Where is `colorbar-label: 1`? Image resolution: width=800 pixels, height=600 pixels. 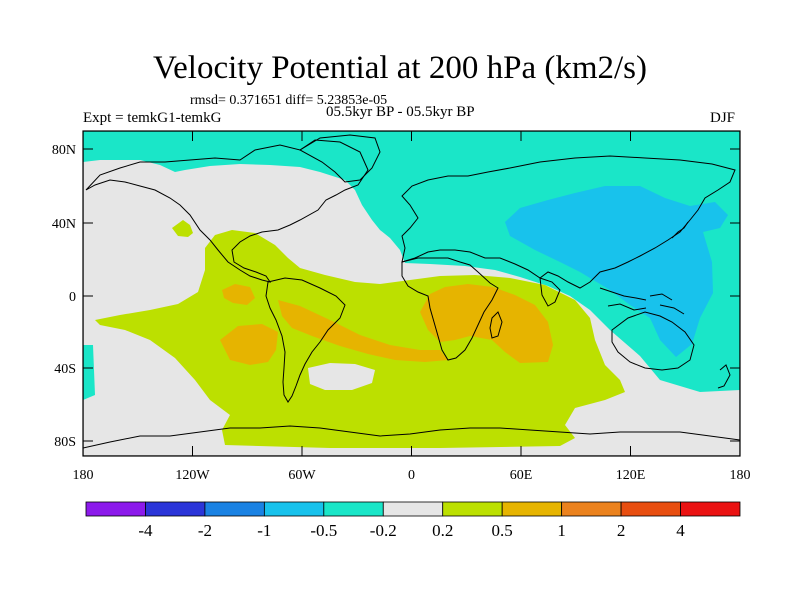
colorbar-label: 1 is located at coordinates (561, 530).